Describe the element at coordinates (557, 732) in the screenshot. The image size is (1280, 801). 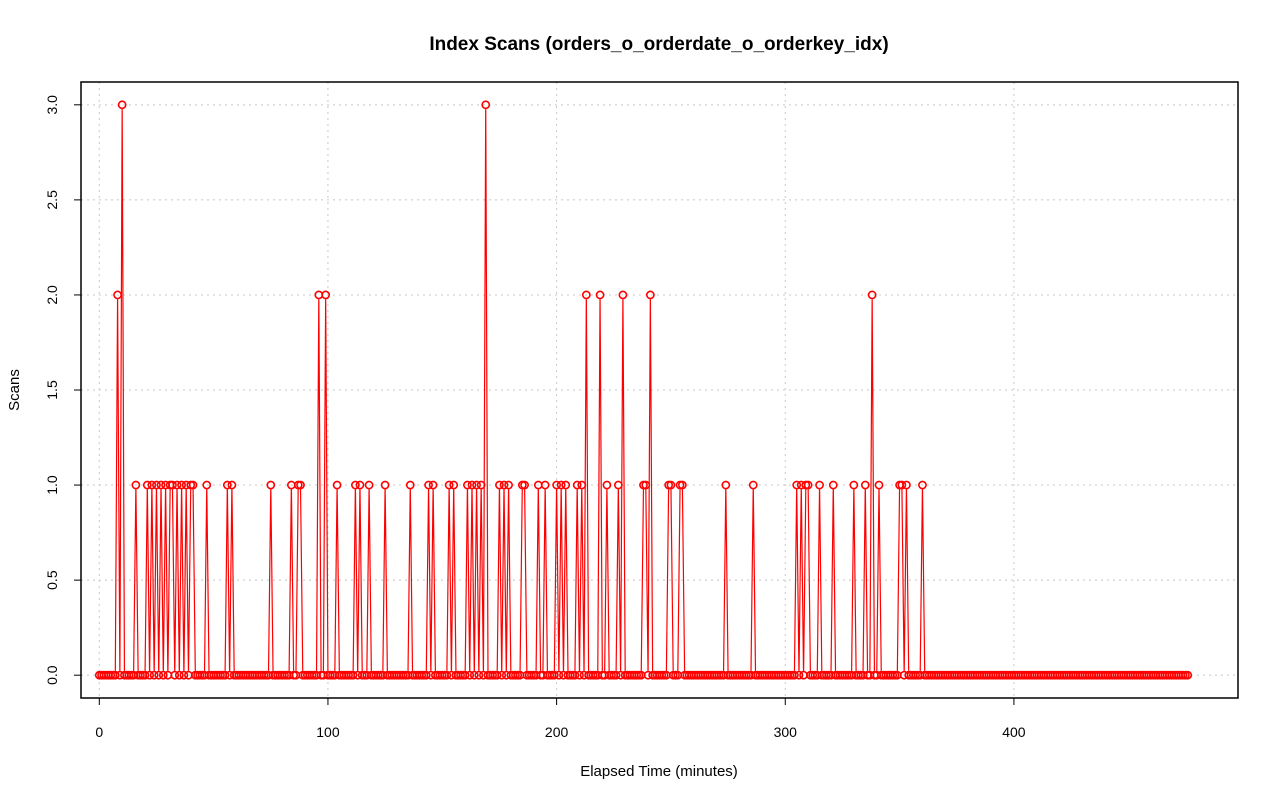
I see `x-tick-label: 200` at that location.